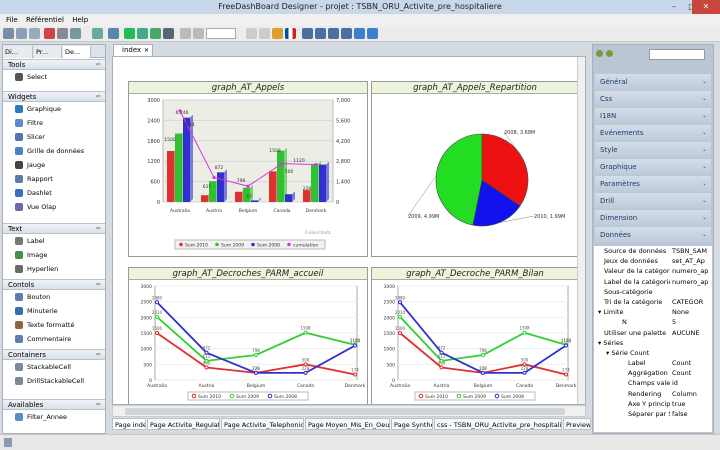  Describe the element at coordinates (680, 312) in the screenshot. I see `property-value: None` at that location.